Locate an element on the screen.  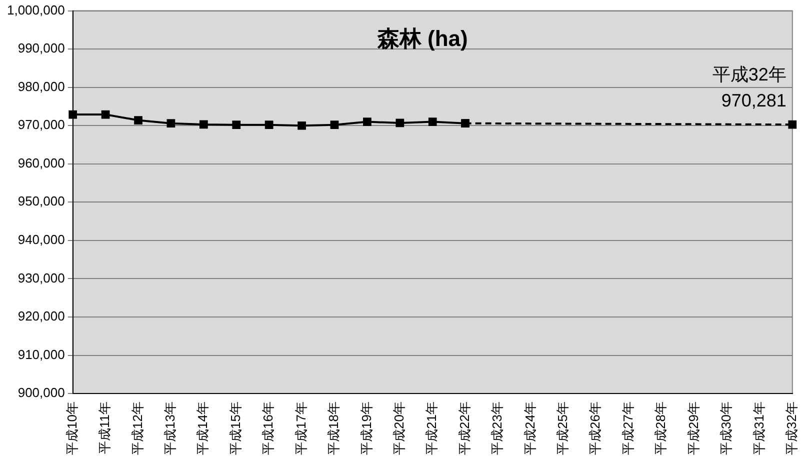
x-tick-label: 平成16年 is located at coordinates (268, 429).